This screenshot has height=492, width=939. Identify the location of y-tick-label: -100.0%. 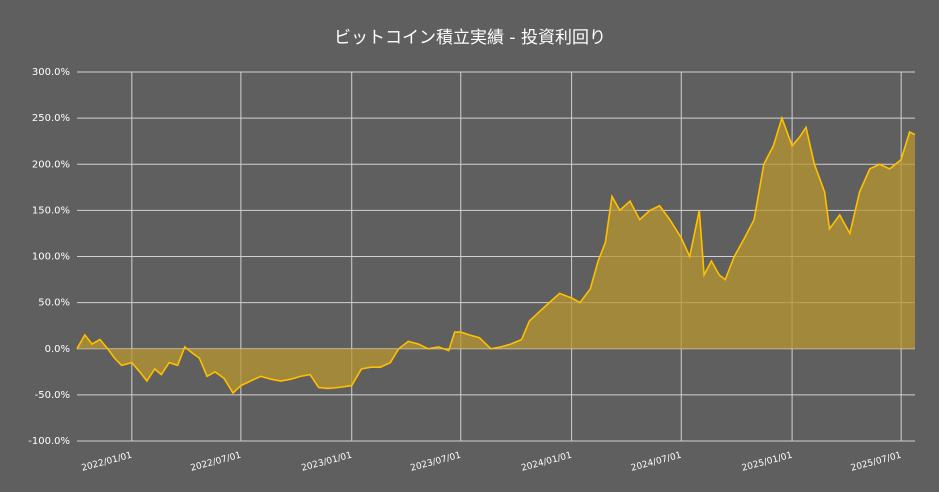
(49, 441).